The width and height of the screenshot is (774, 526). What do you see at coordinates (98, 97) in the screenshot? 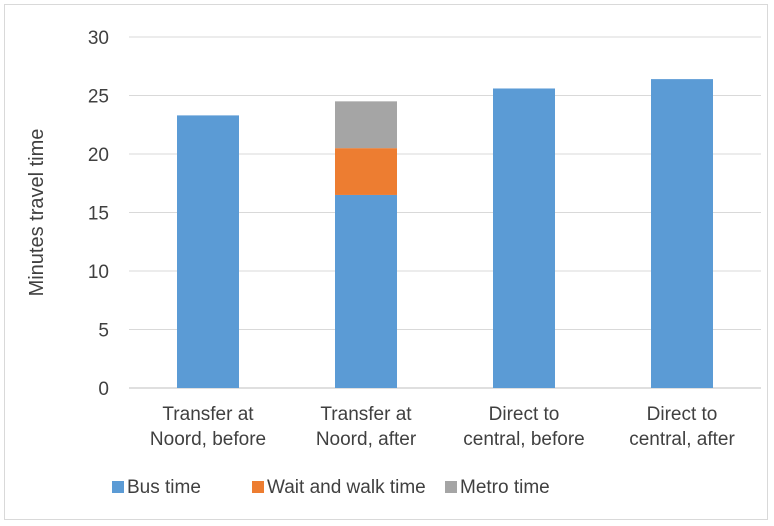
I see `y-tick-label: 25` at bounding box center [98, 97].